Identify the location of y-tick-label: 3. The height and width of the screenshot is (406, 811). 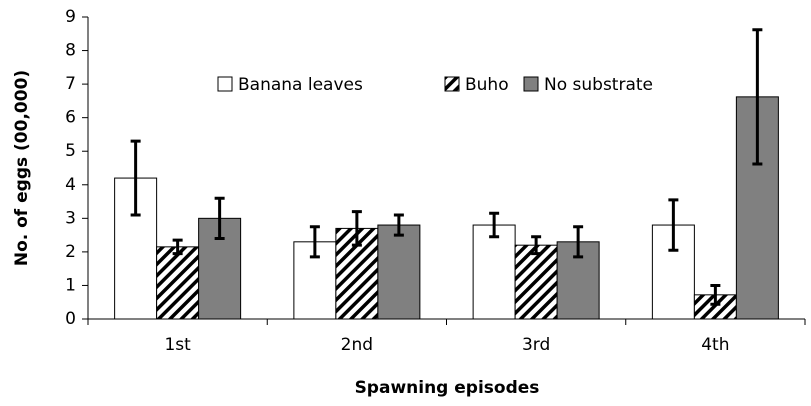
(70, 218).